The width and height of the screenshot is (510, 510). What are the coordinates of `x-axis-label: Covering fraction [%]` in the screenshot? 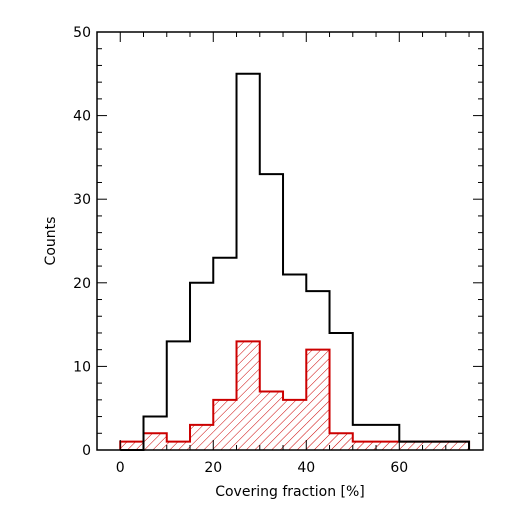 It's located at (290, 492).